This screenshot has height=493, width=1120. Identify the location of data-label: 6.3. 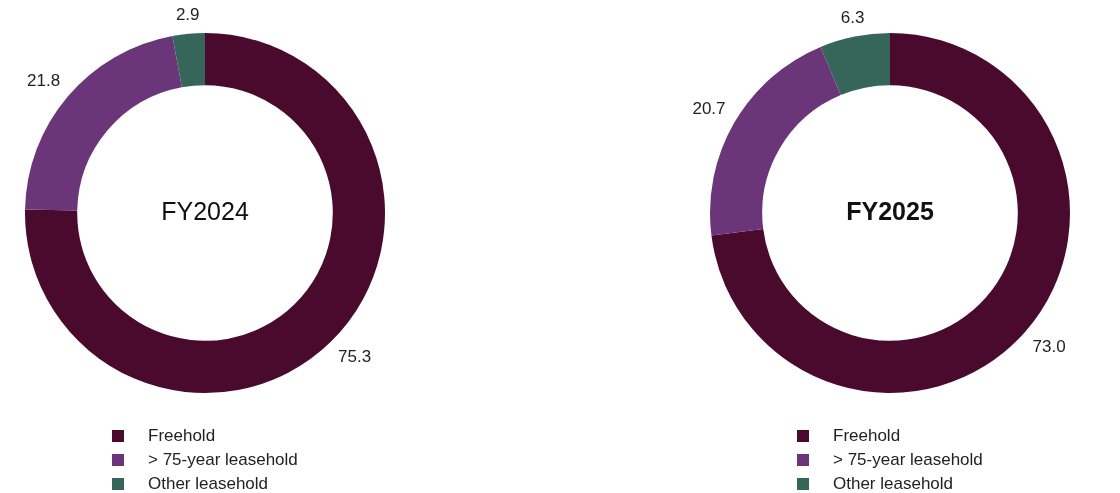
(852, 17).